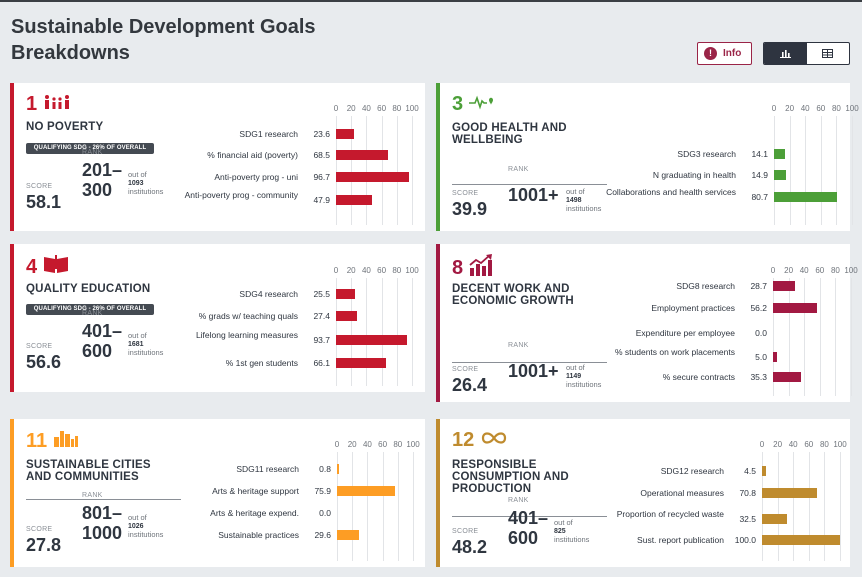  What do you see at coordinates (65, 127) in the screenshot?
I see `goal-title: NO POVERTY` at bounding box center [65, 127].